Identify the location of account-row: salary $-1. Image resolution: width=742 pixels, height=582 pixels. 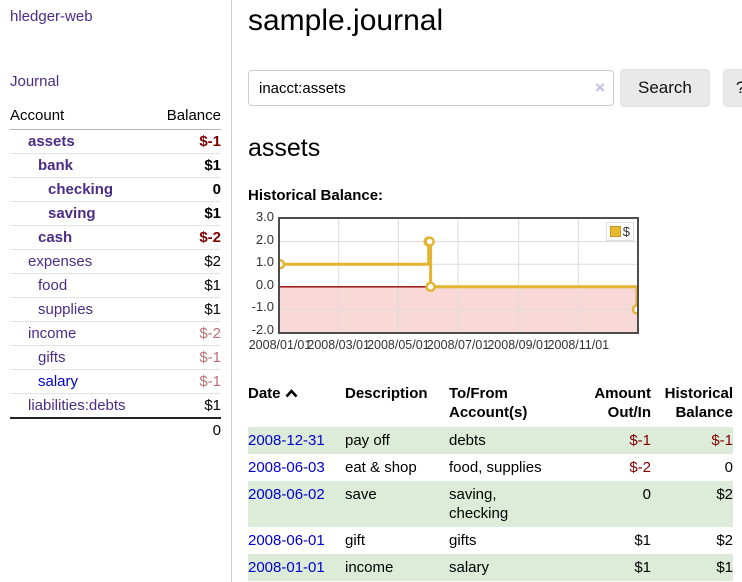
(115, 381).